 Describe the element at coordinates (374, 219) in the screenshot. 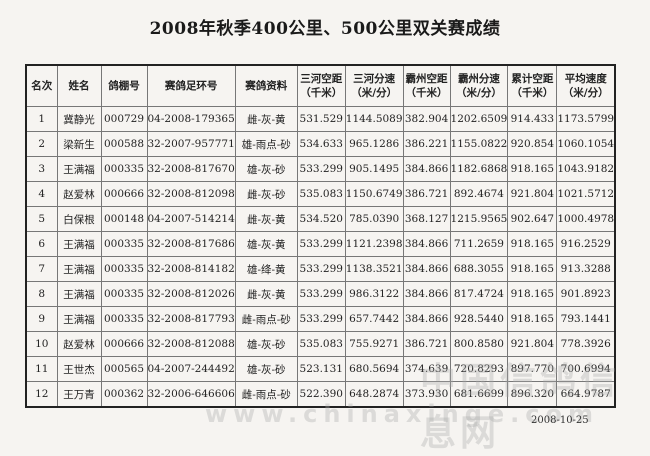

I see `cell-sanhe-speed: 785.0390` at that location.